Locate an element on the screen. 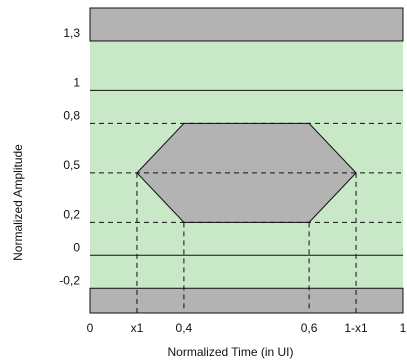  x-axis-title: Normalized Time (in UI) is located at coordinates (230, 352).